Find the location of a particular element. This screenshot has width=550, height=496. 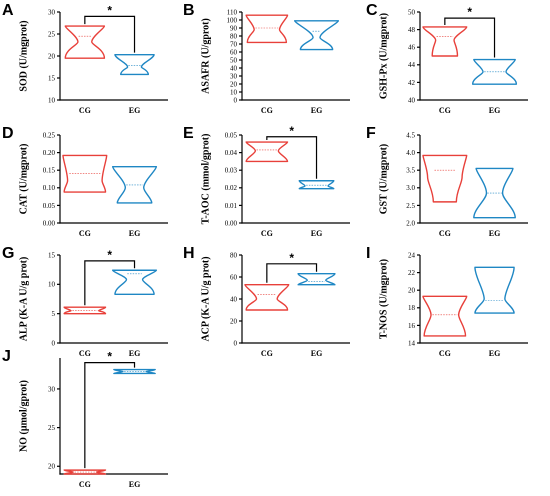

y-tick-label: 0.10 is located at coordinates (49, 188).